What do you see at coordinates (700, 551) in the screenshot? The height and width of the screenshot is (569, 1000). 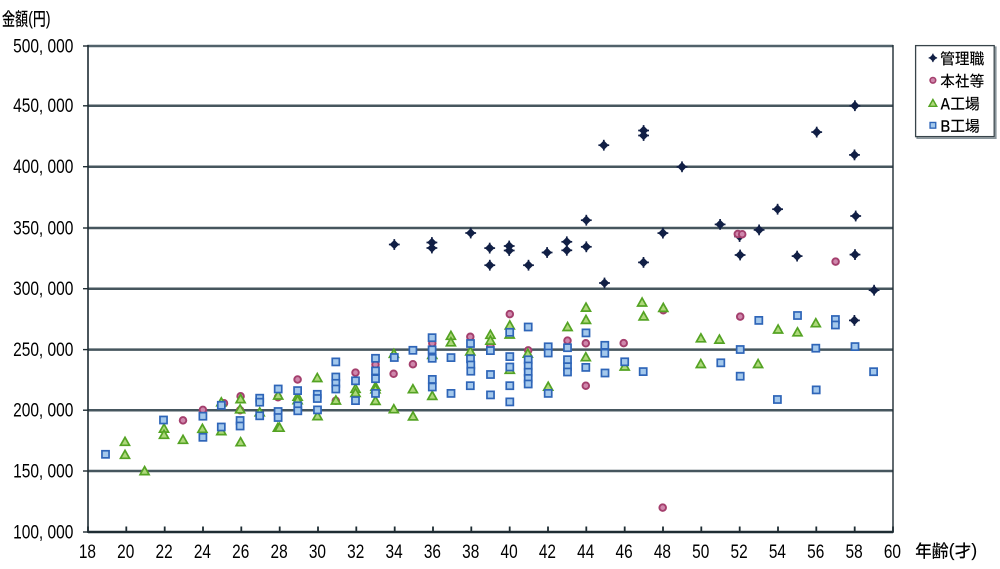 I see `svg-text: 50` at bounding box center [700, 551].